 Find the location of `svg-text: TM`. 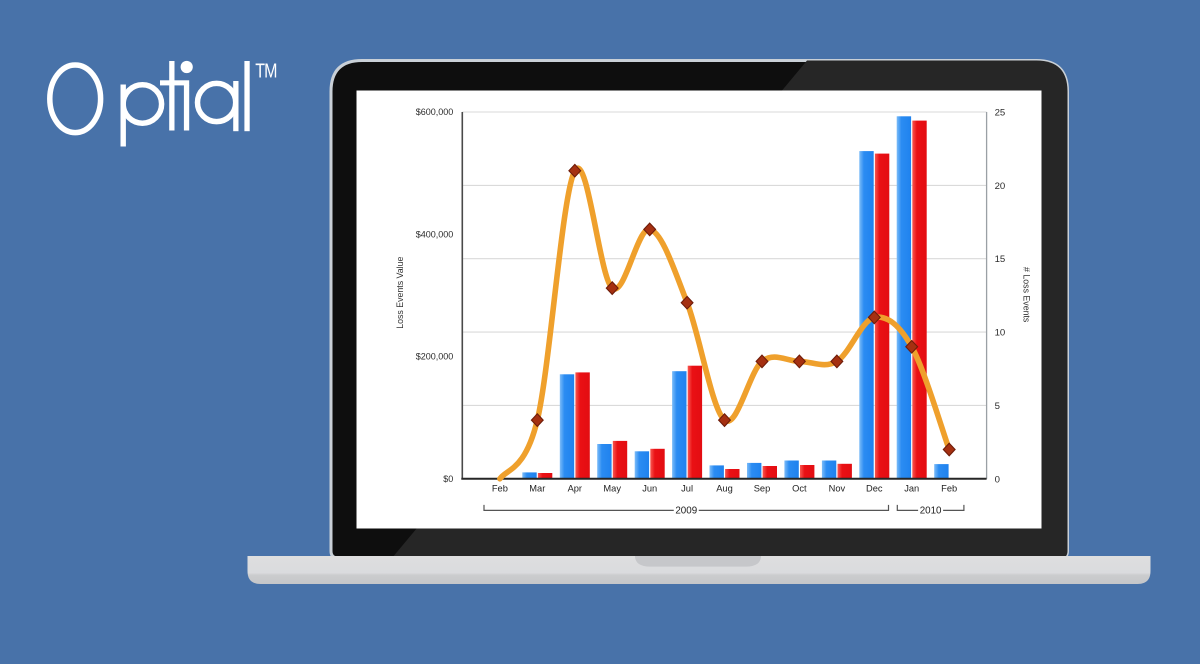

svg-text: TM is located at coordinates (266, 71).